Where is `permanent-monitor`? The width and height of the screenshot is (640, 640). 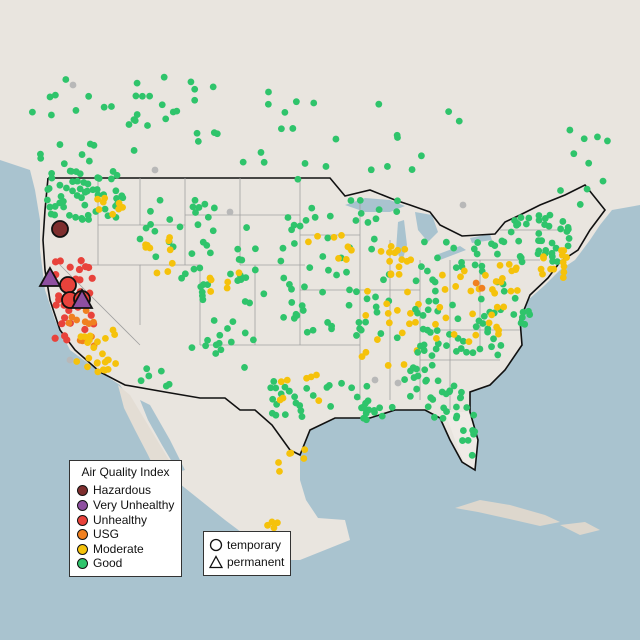 permanent-monitor is located at coordinates (82, 298).